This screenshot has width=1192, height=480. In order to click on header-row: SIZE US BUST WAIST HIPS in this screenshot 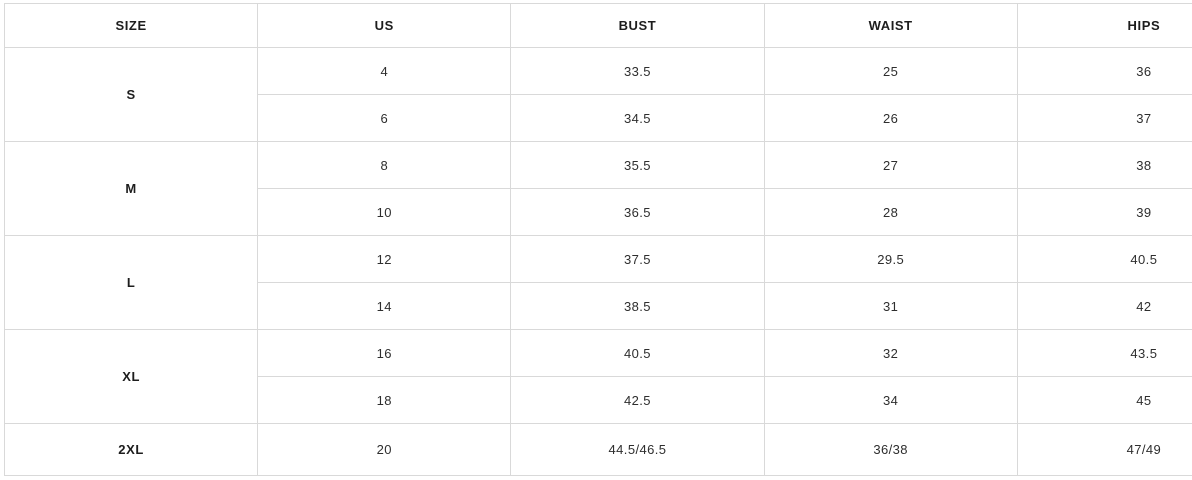, I will do `click(598, 26)`.